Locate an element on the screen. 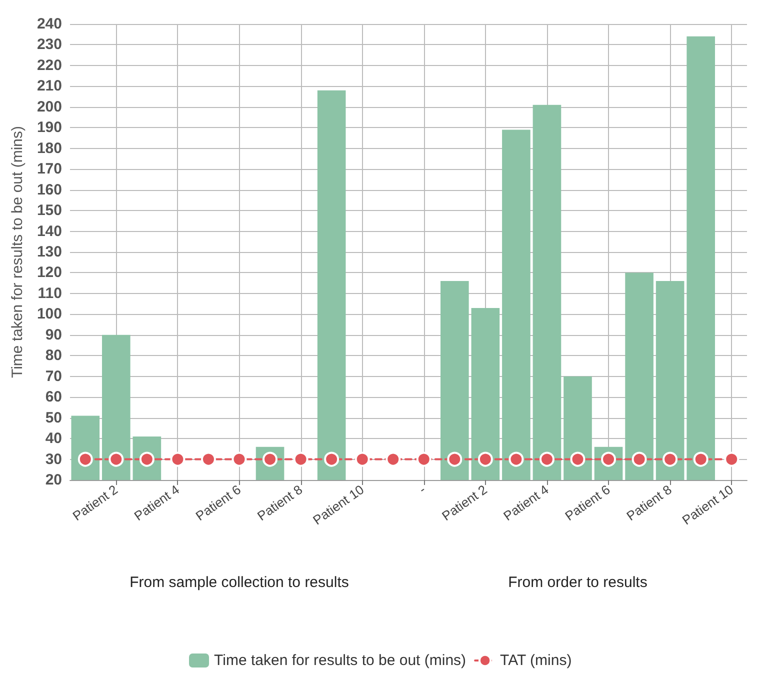 This screenshot has height=685, width=761. y-tick-label: 240 is located at coordinates (49, 24).